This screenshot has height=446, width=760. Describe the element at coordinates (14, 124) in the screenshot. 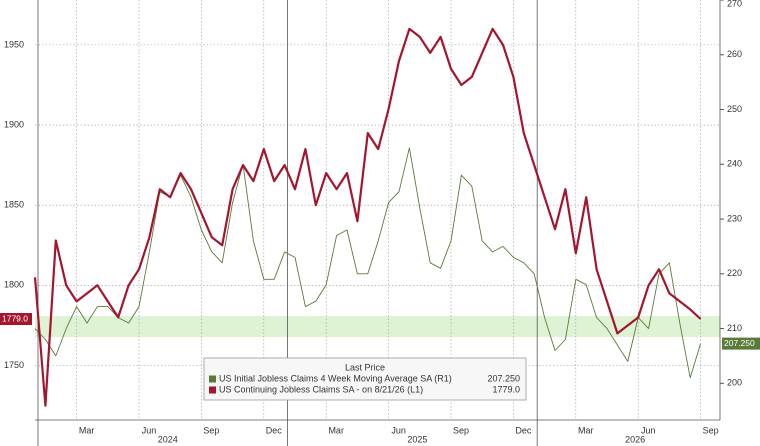

I see `y-tick-label: 1900` at that location.